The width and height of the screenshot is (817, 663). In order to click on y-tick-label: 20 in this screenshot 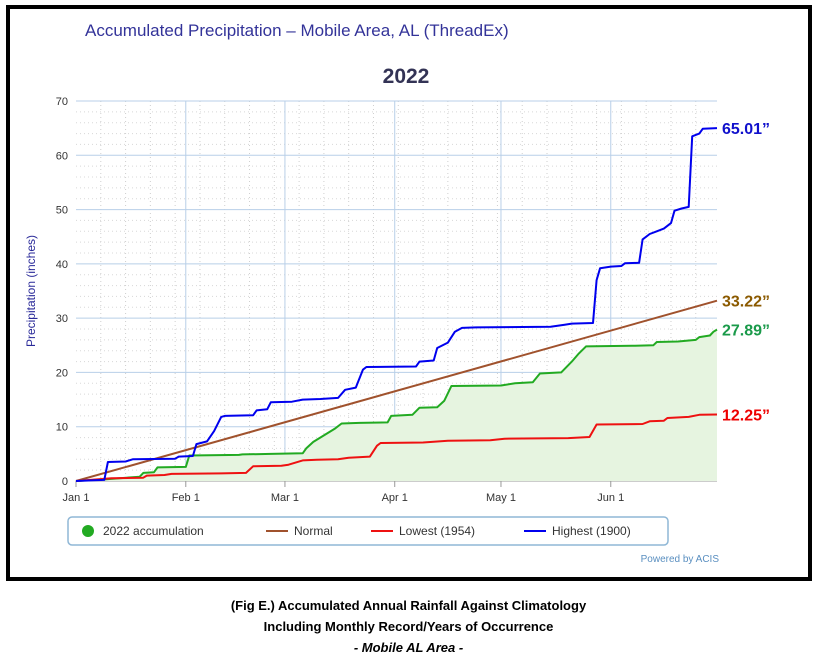, I will do `click(62, 373)`.